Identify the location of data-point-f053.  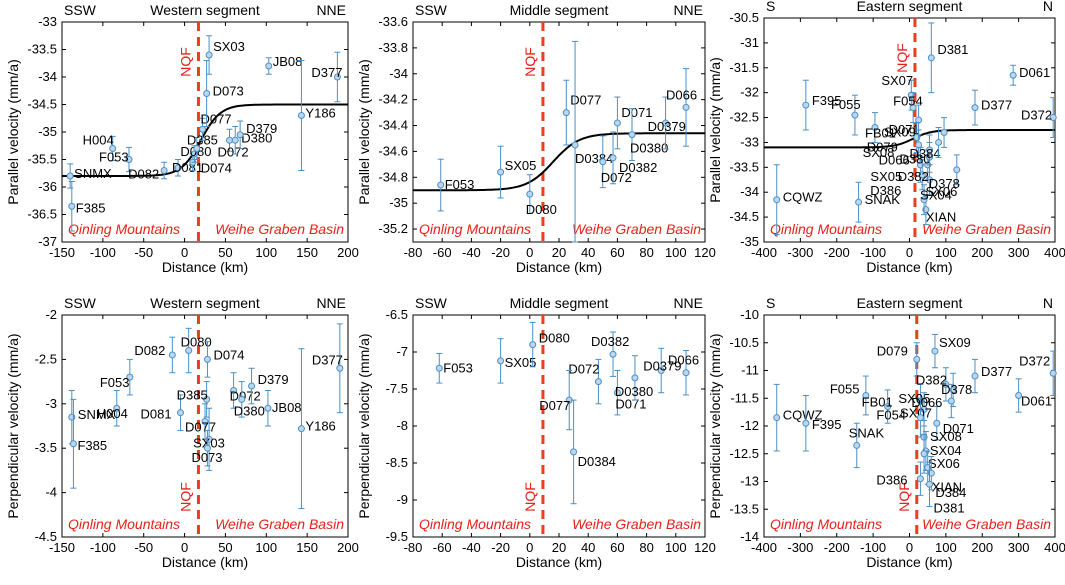
(130, 377).